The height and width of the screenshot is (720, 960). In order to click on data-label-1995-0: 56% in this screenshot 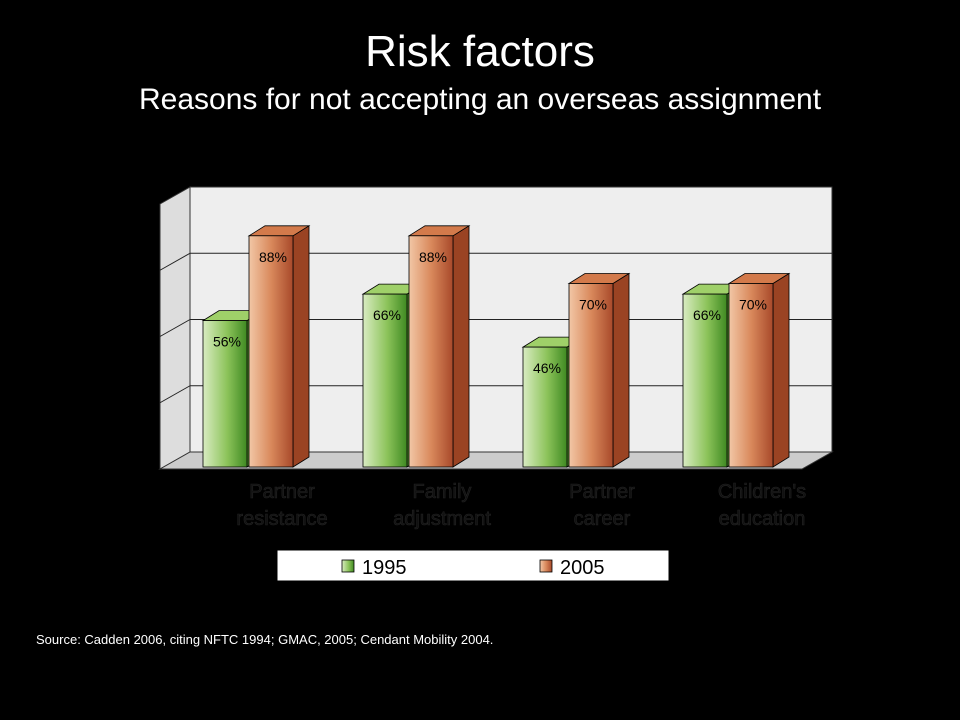, I will do `click(227, 342)`.